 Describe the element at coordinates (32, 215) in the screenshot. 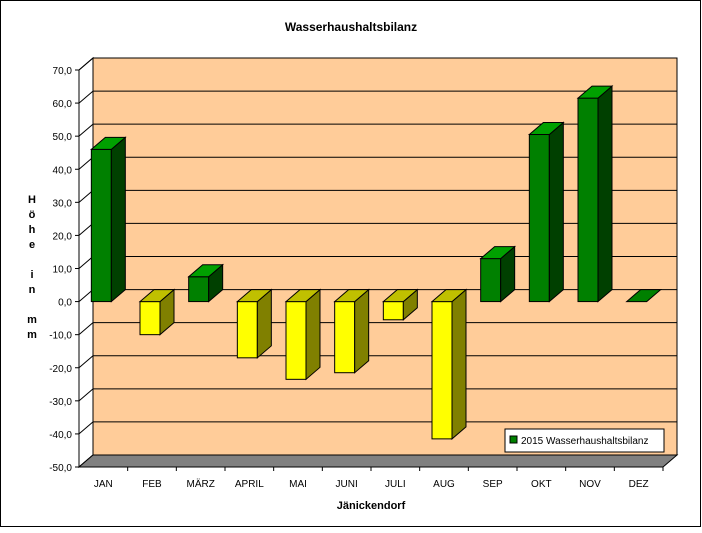

I see `y-axis-title-letter: ö` at that location.